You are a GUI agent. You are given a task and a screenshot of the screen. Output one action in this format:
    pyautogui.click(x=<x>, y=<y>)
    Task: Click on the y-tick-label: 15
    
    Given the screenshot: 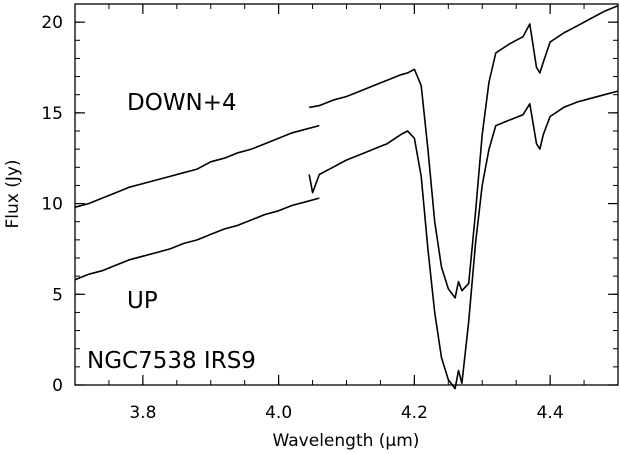 What is the action you would take?
    pyautogui.click(x=52, y=114)
    